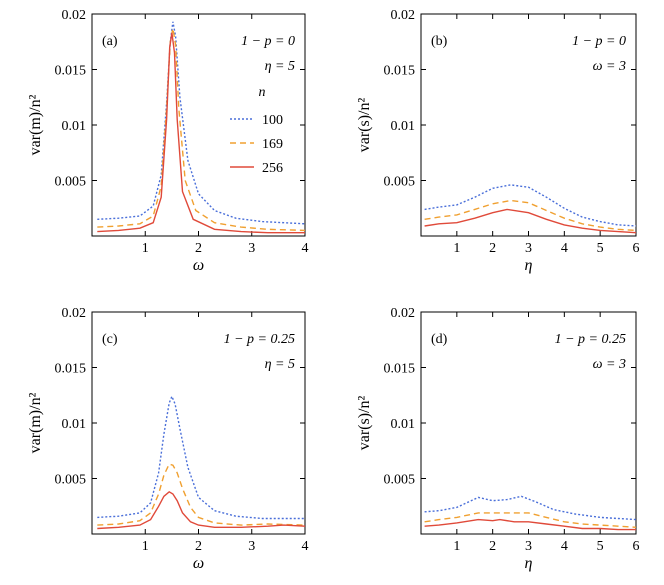 Image resolution: width=664 pixels, height=585 pixels. What do you see at coordinates (439, 339) in the screenshot?
I see `panel-label: (d)` at bounding box center [439, 339].